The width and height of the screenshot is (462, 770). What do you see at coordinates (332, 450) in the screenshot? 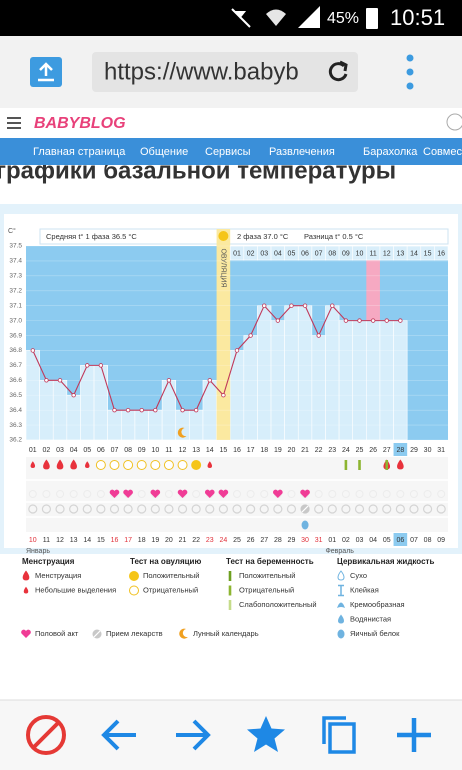
I see `cycle-day-label: 23` at bounding box center [332, 450].